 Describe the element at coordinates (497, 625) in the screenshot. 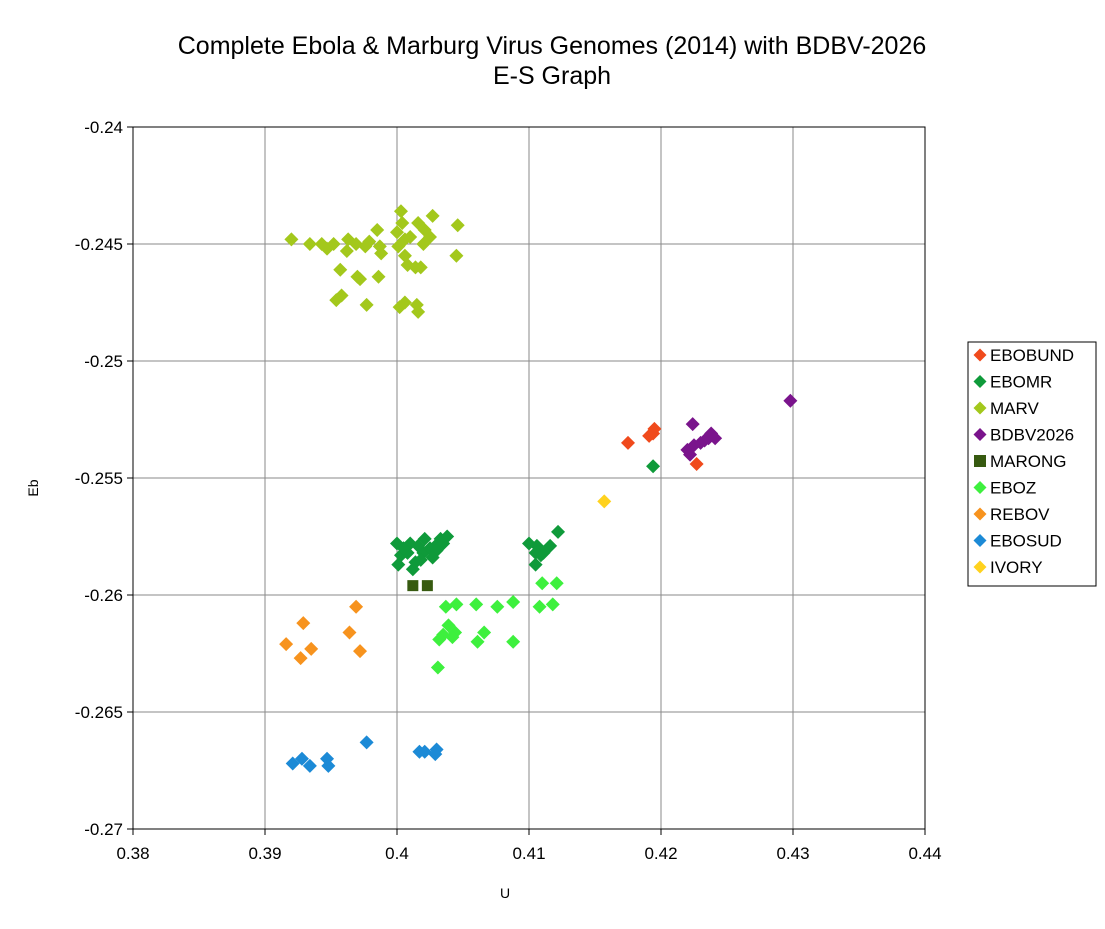

I see `series-eboz` at that location.